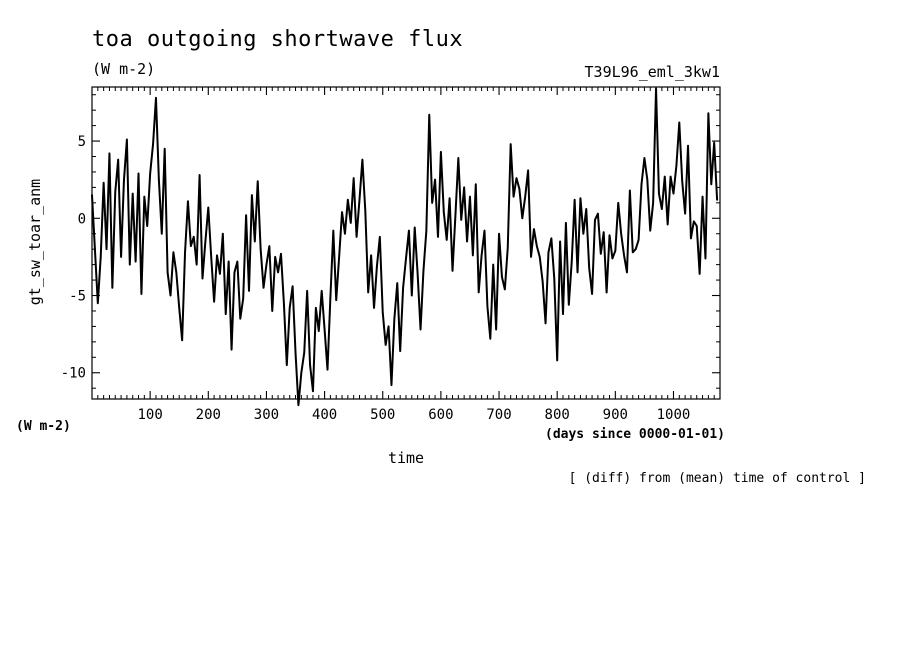  Describe the element at coordinates (674, 415) in the screenshot. I see `x-tick-label: 1000` at that location.